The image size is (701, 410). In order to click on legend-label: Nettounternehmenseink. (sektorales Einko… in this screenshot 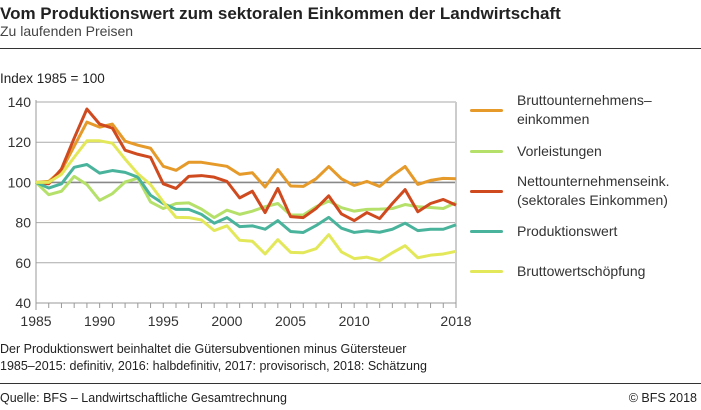, I will do `click(593, 190)`.